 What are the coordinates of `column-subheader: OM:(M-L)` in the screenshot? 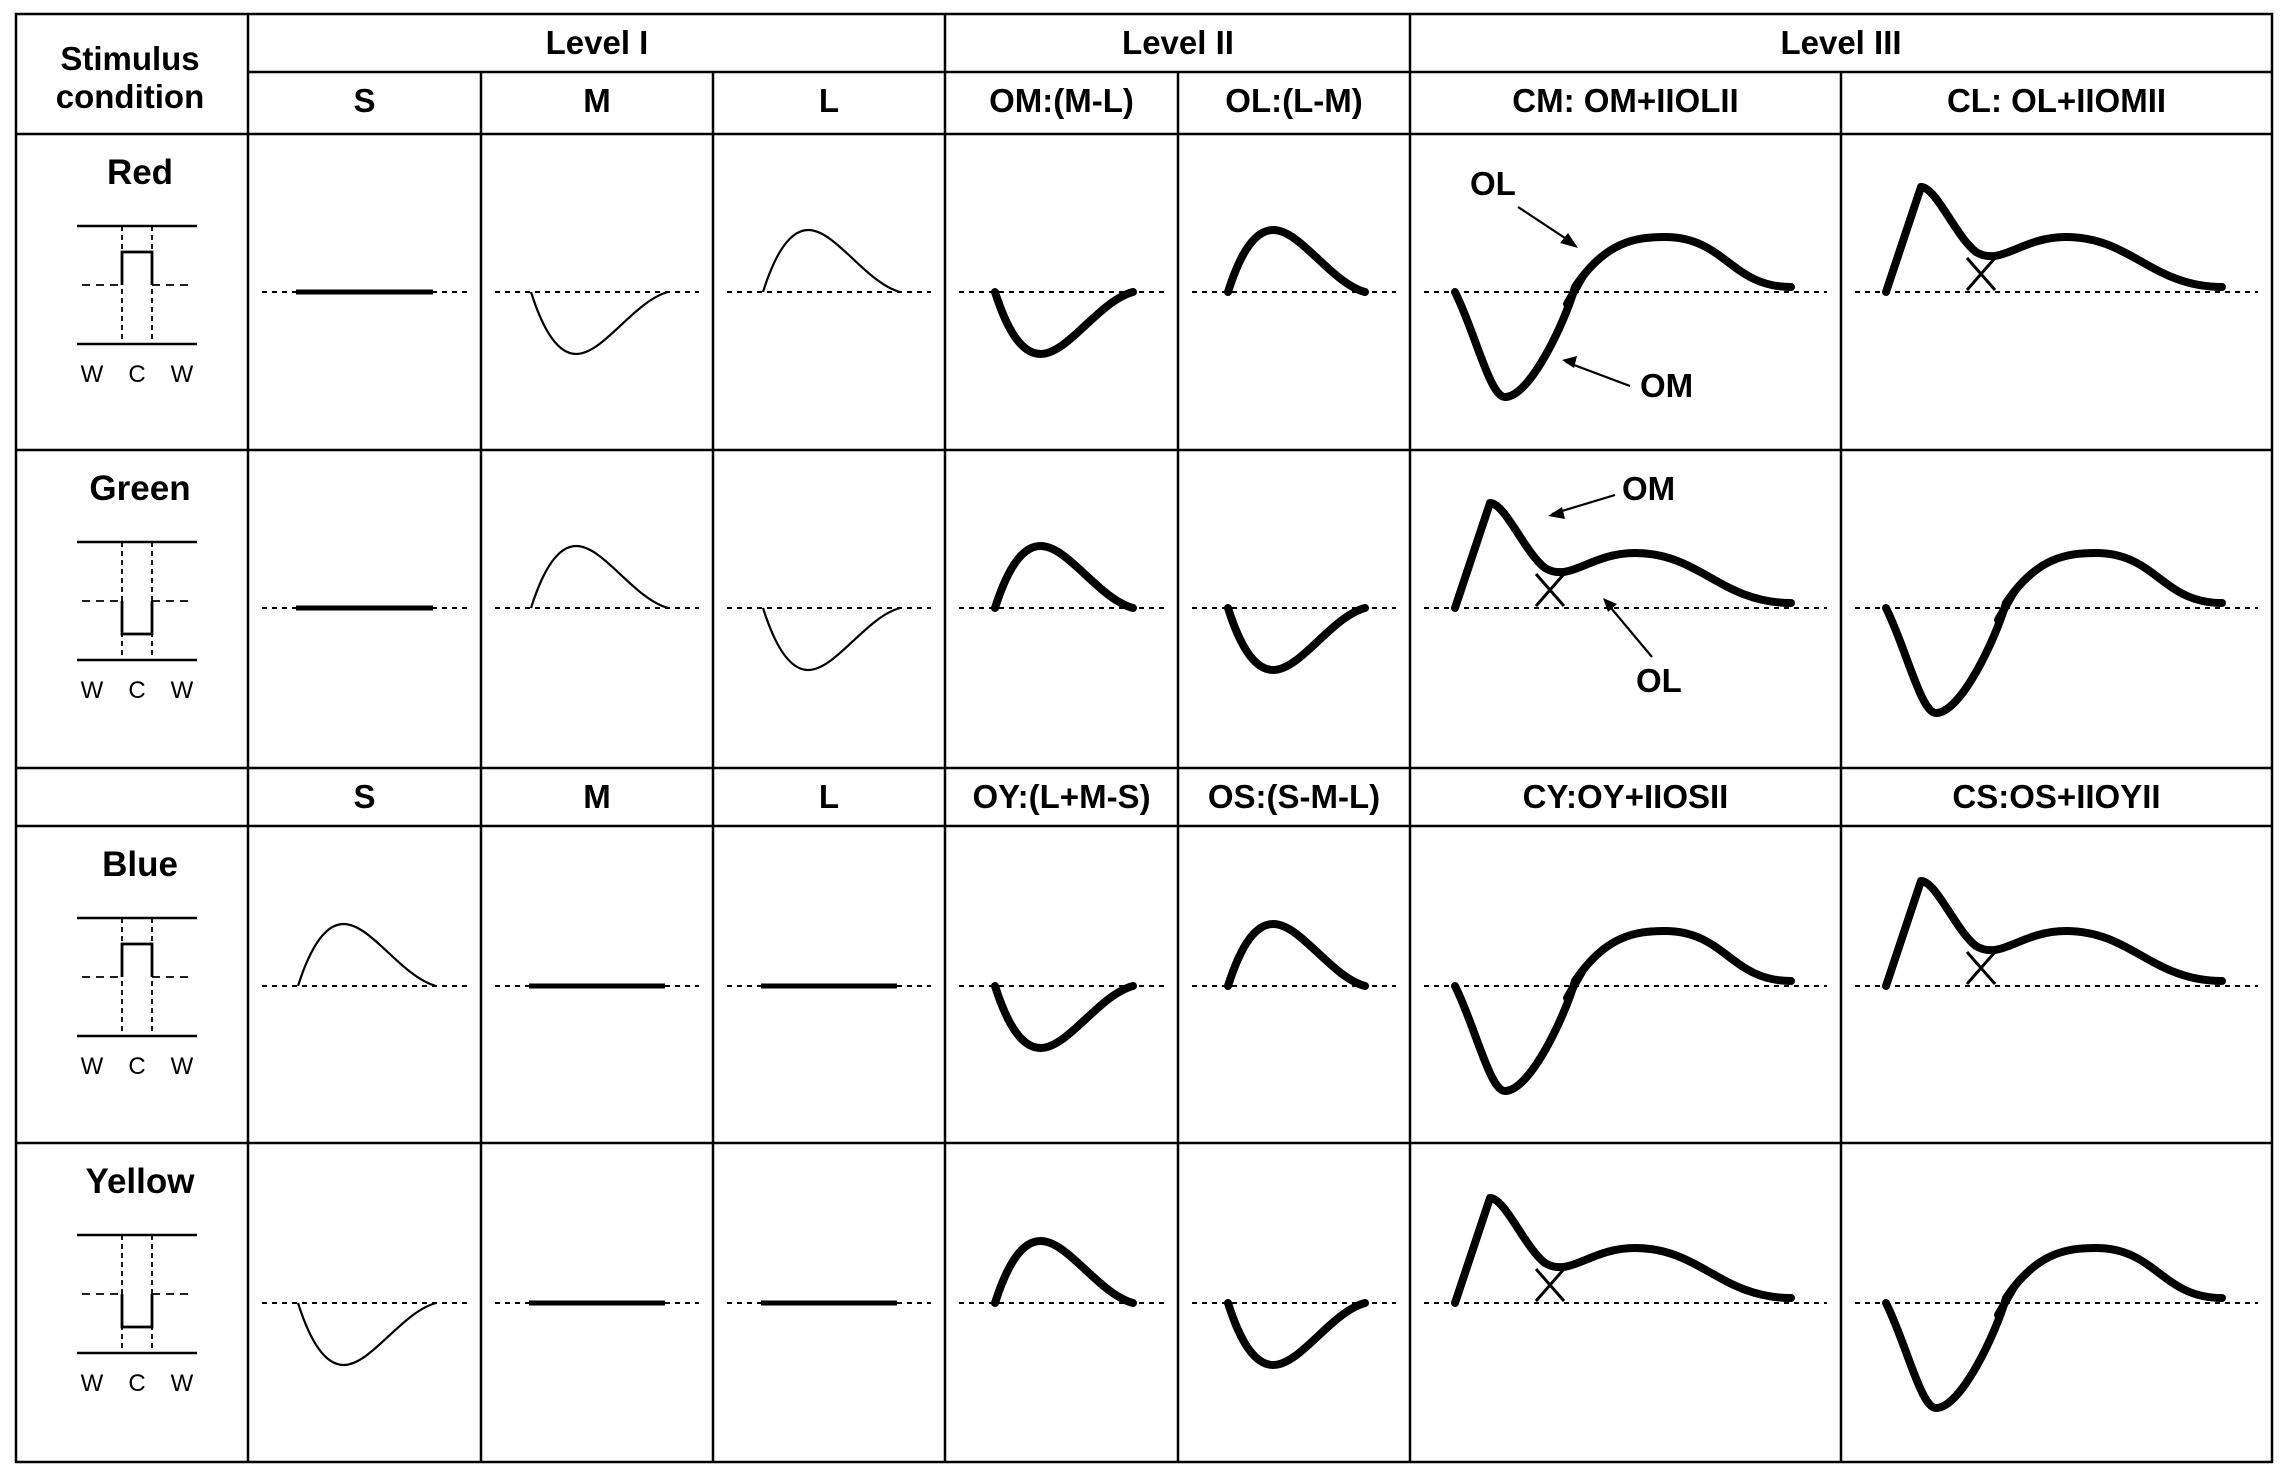 It's located at (1061, 100).